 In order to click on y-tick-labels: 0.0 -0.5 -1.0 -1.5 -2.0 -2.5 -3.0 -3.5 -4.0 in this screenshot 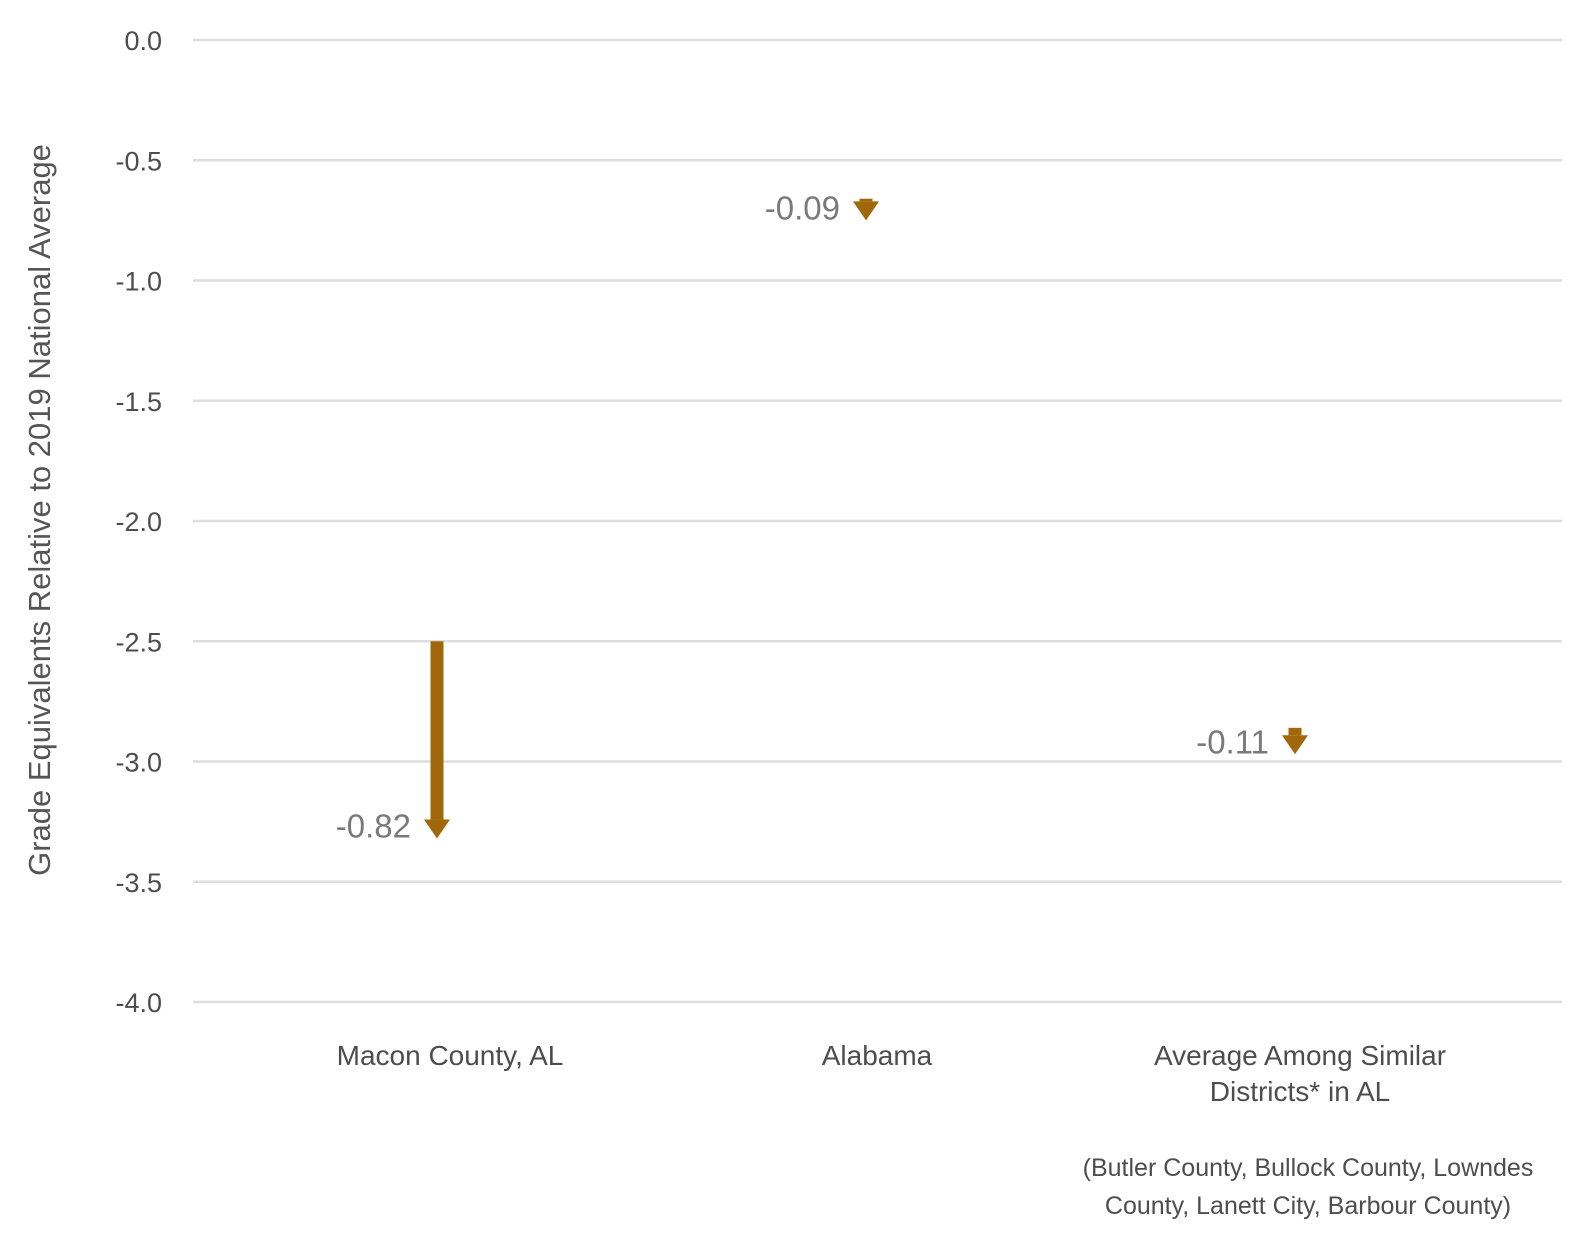, I will do `click(138, 522)`.